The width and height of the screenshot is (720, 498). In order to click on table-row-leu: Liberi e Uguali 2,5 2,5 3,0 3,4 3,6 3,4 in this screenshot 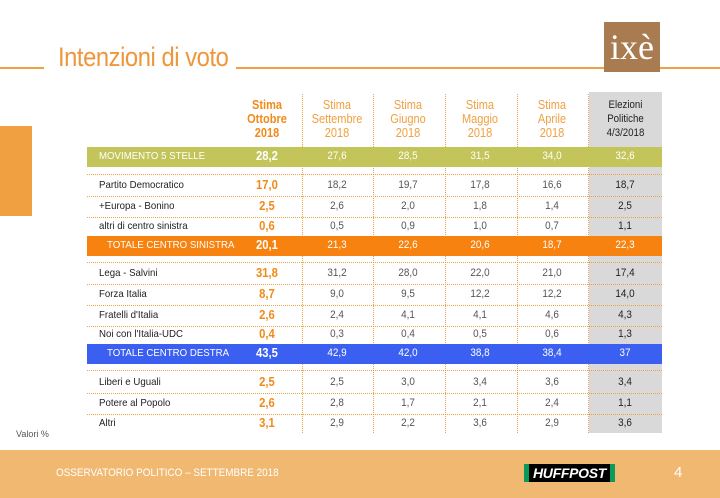, I will do `click(374, 383)`.